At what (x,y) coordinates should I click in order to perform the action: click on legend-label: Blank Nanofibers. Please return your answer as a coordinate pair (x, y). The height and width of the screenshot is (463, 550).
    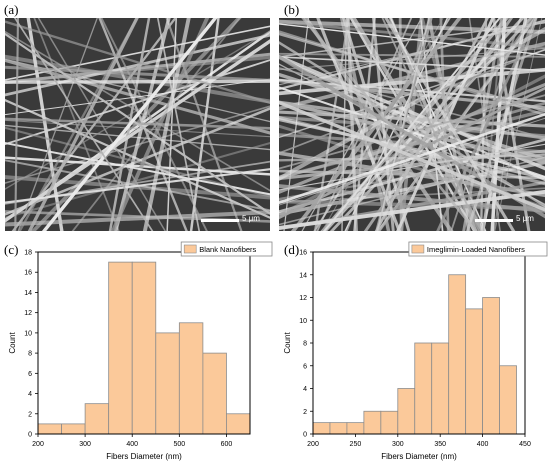
    Looking at the image, I should click on (227, 249).